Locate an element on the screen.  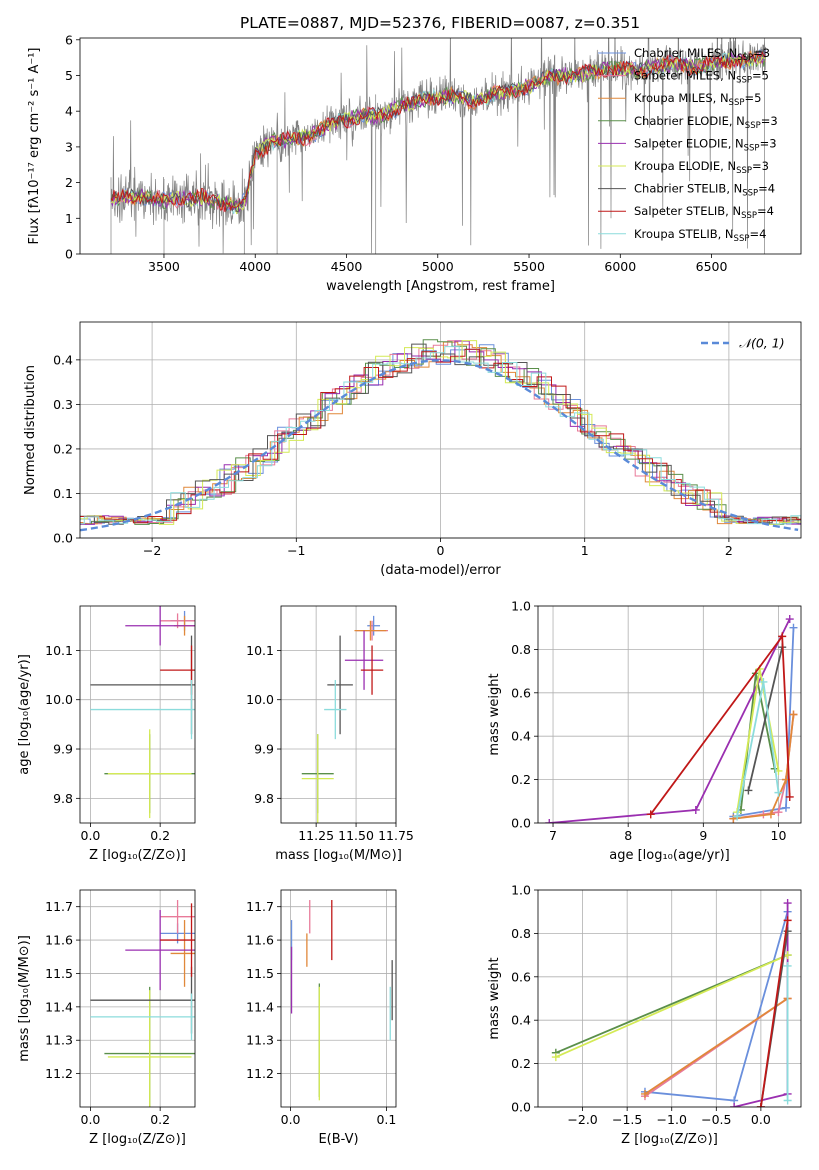
legend-label: Salpeter ELODIE, N is located at coordinates (689, 143).